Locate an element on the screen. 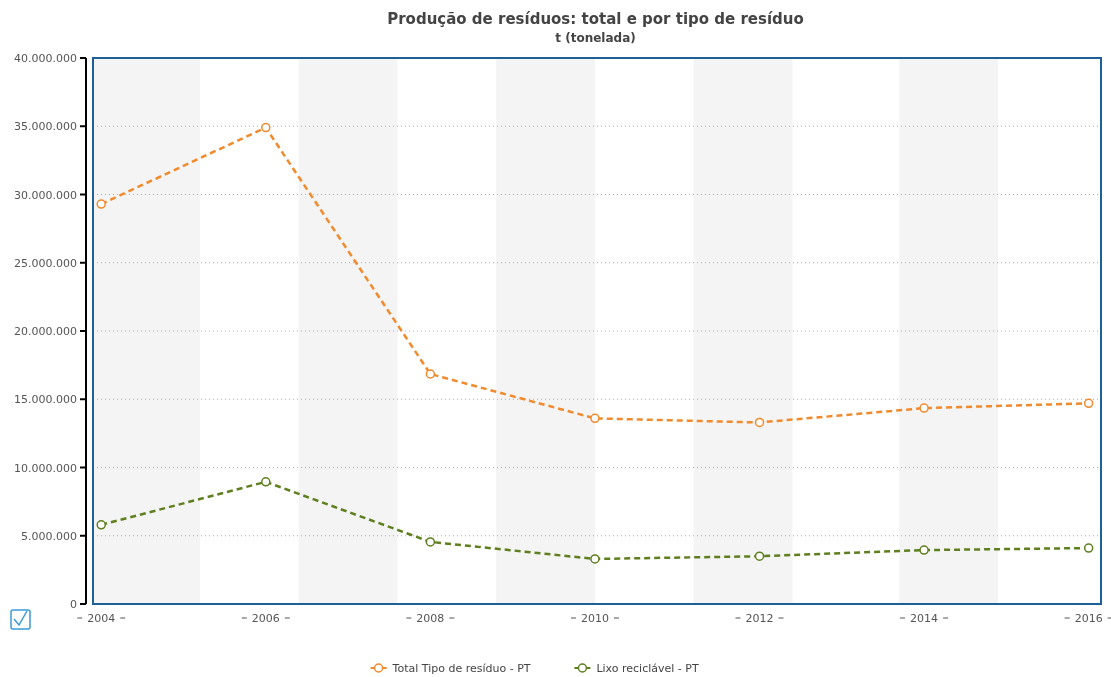 This screenshot has height=677, width=1111. y-tick-label: 20.000.000 is located at coordinates (45, 331).